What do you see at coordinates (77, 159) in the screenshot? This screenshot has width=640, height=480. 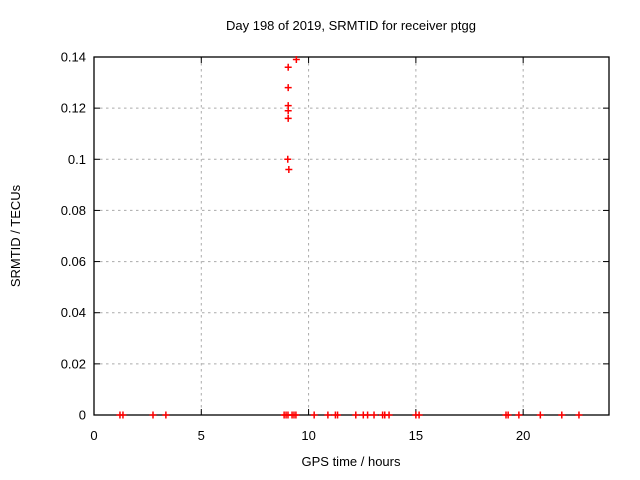 I see `y-tick-label: 0.1` at bounding box center [77, 159].